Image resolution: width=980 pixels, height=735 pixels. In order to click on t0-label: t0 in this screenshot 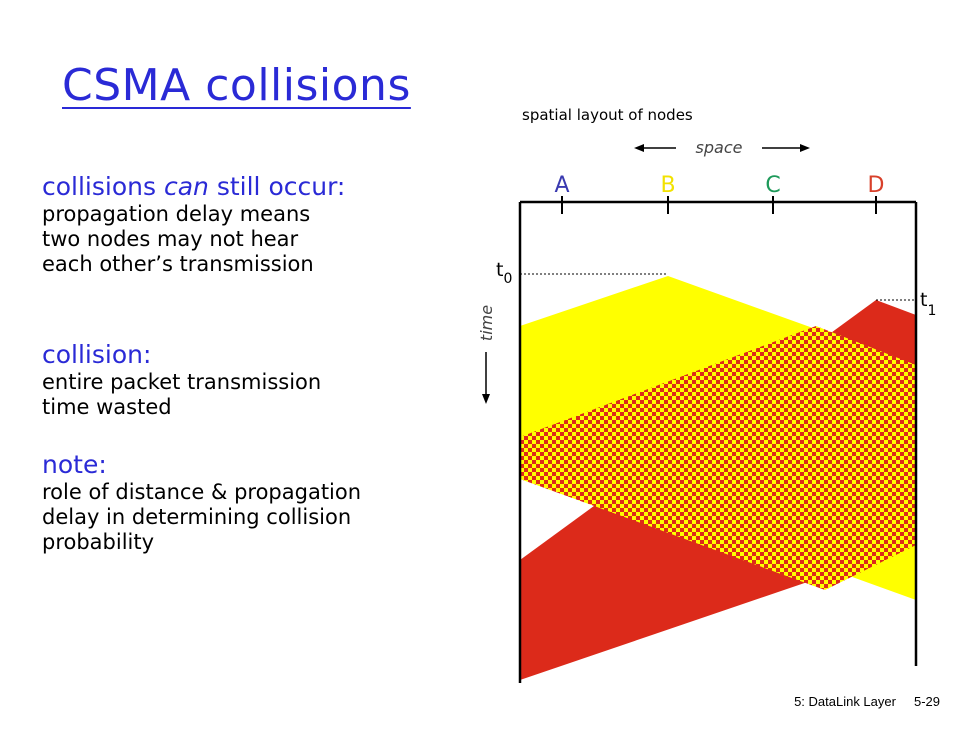, I will do `click(504, 273)`.